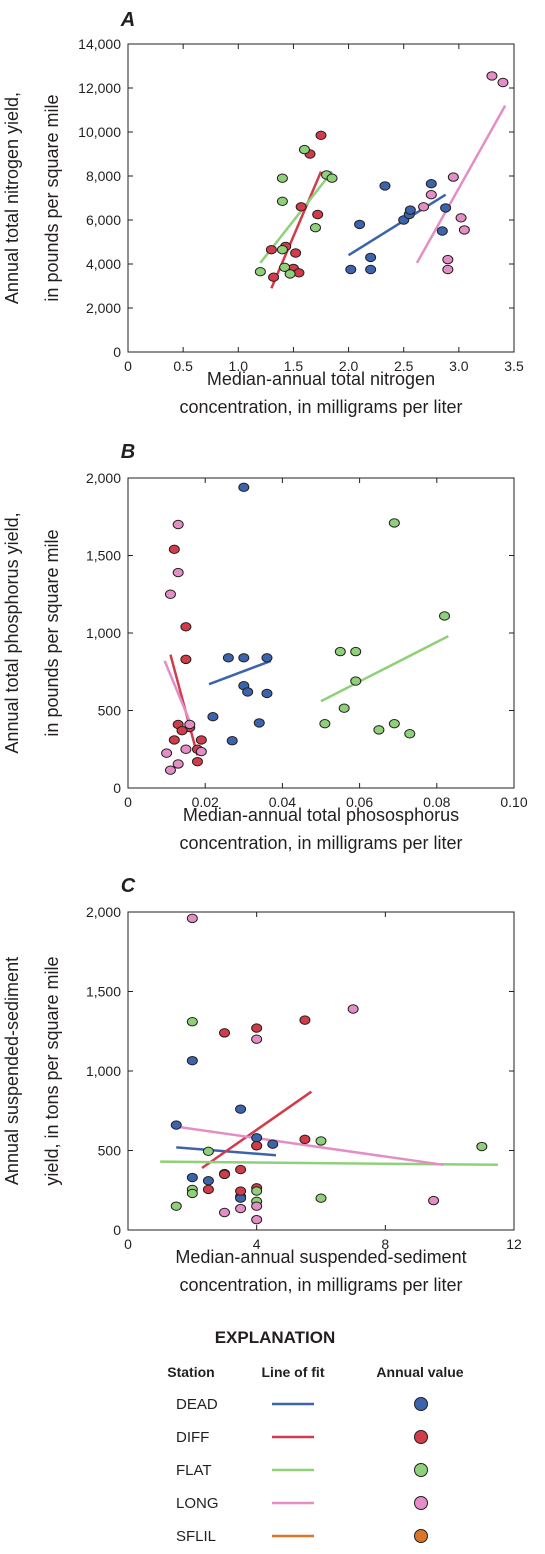  I want to click on legend-row-sflil: SFLIL, so click(302, 1536).